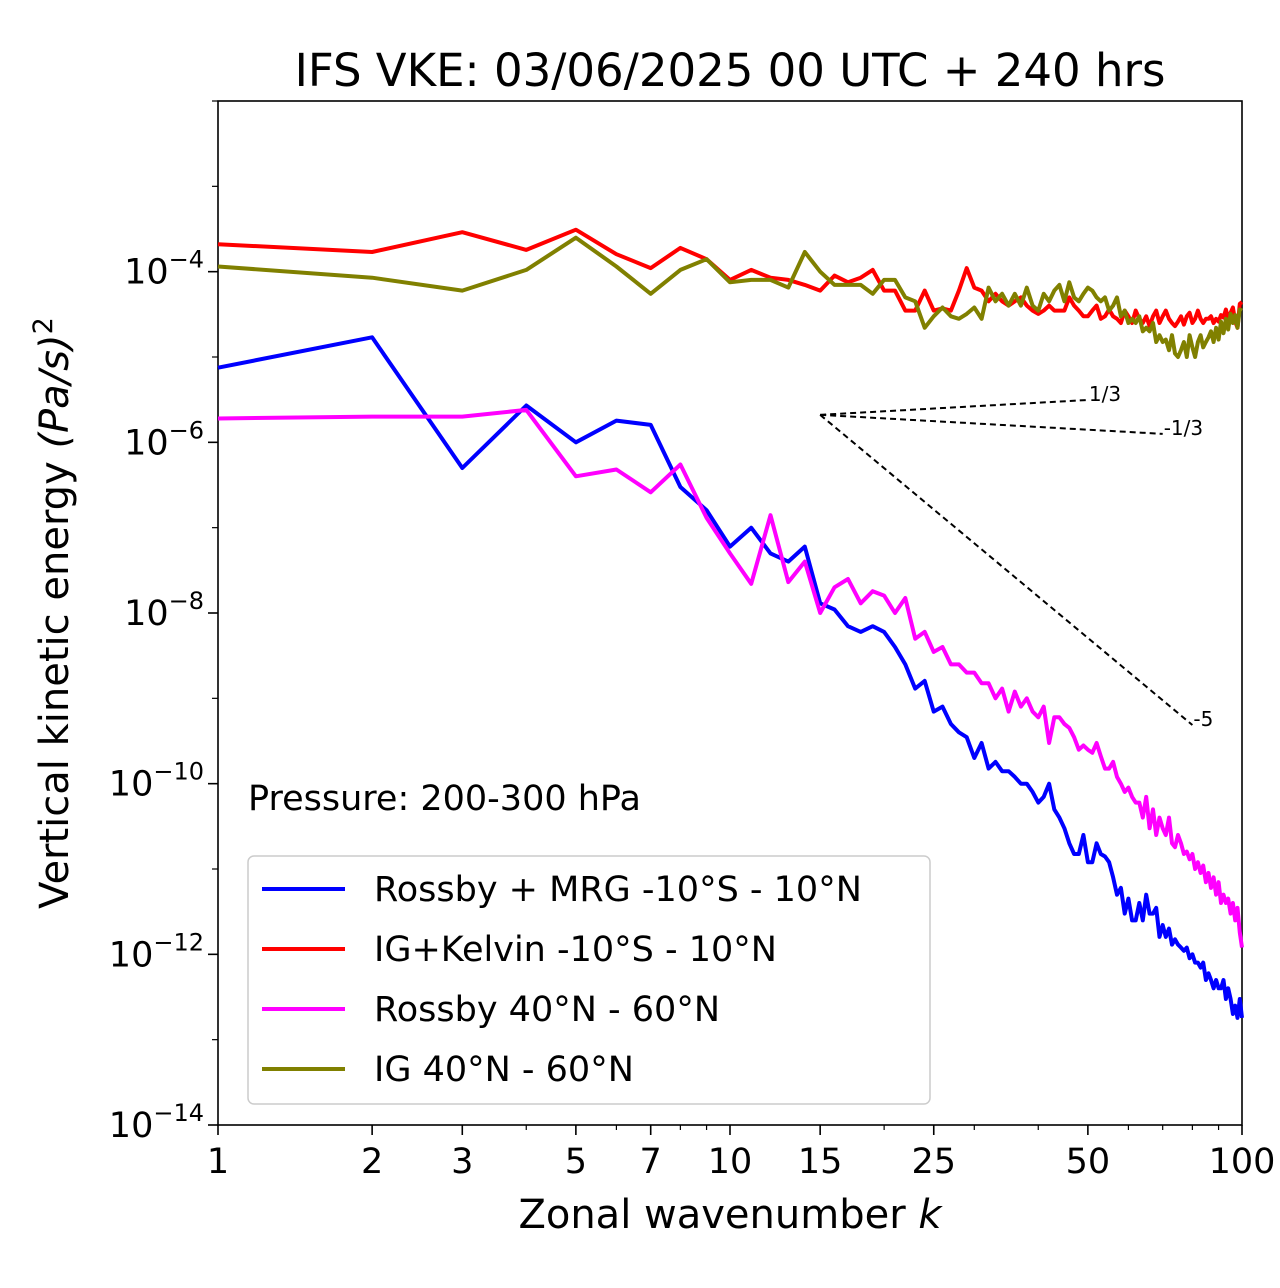  What do you see at coordinates (547, 1010) in the screenshot?
I see `legend-label-2: Rossby 40°N - 60°N` at bounding box center [547, 1010].